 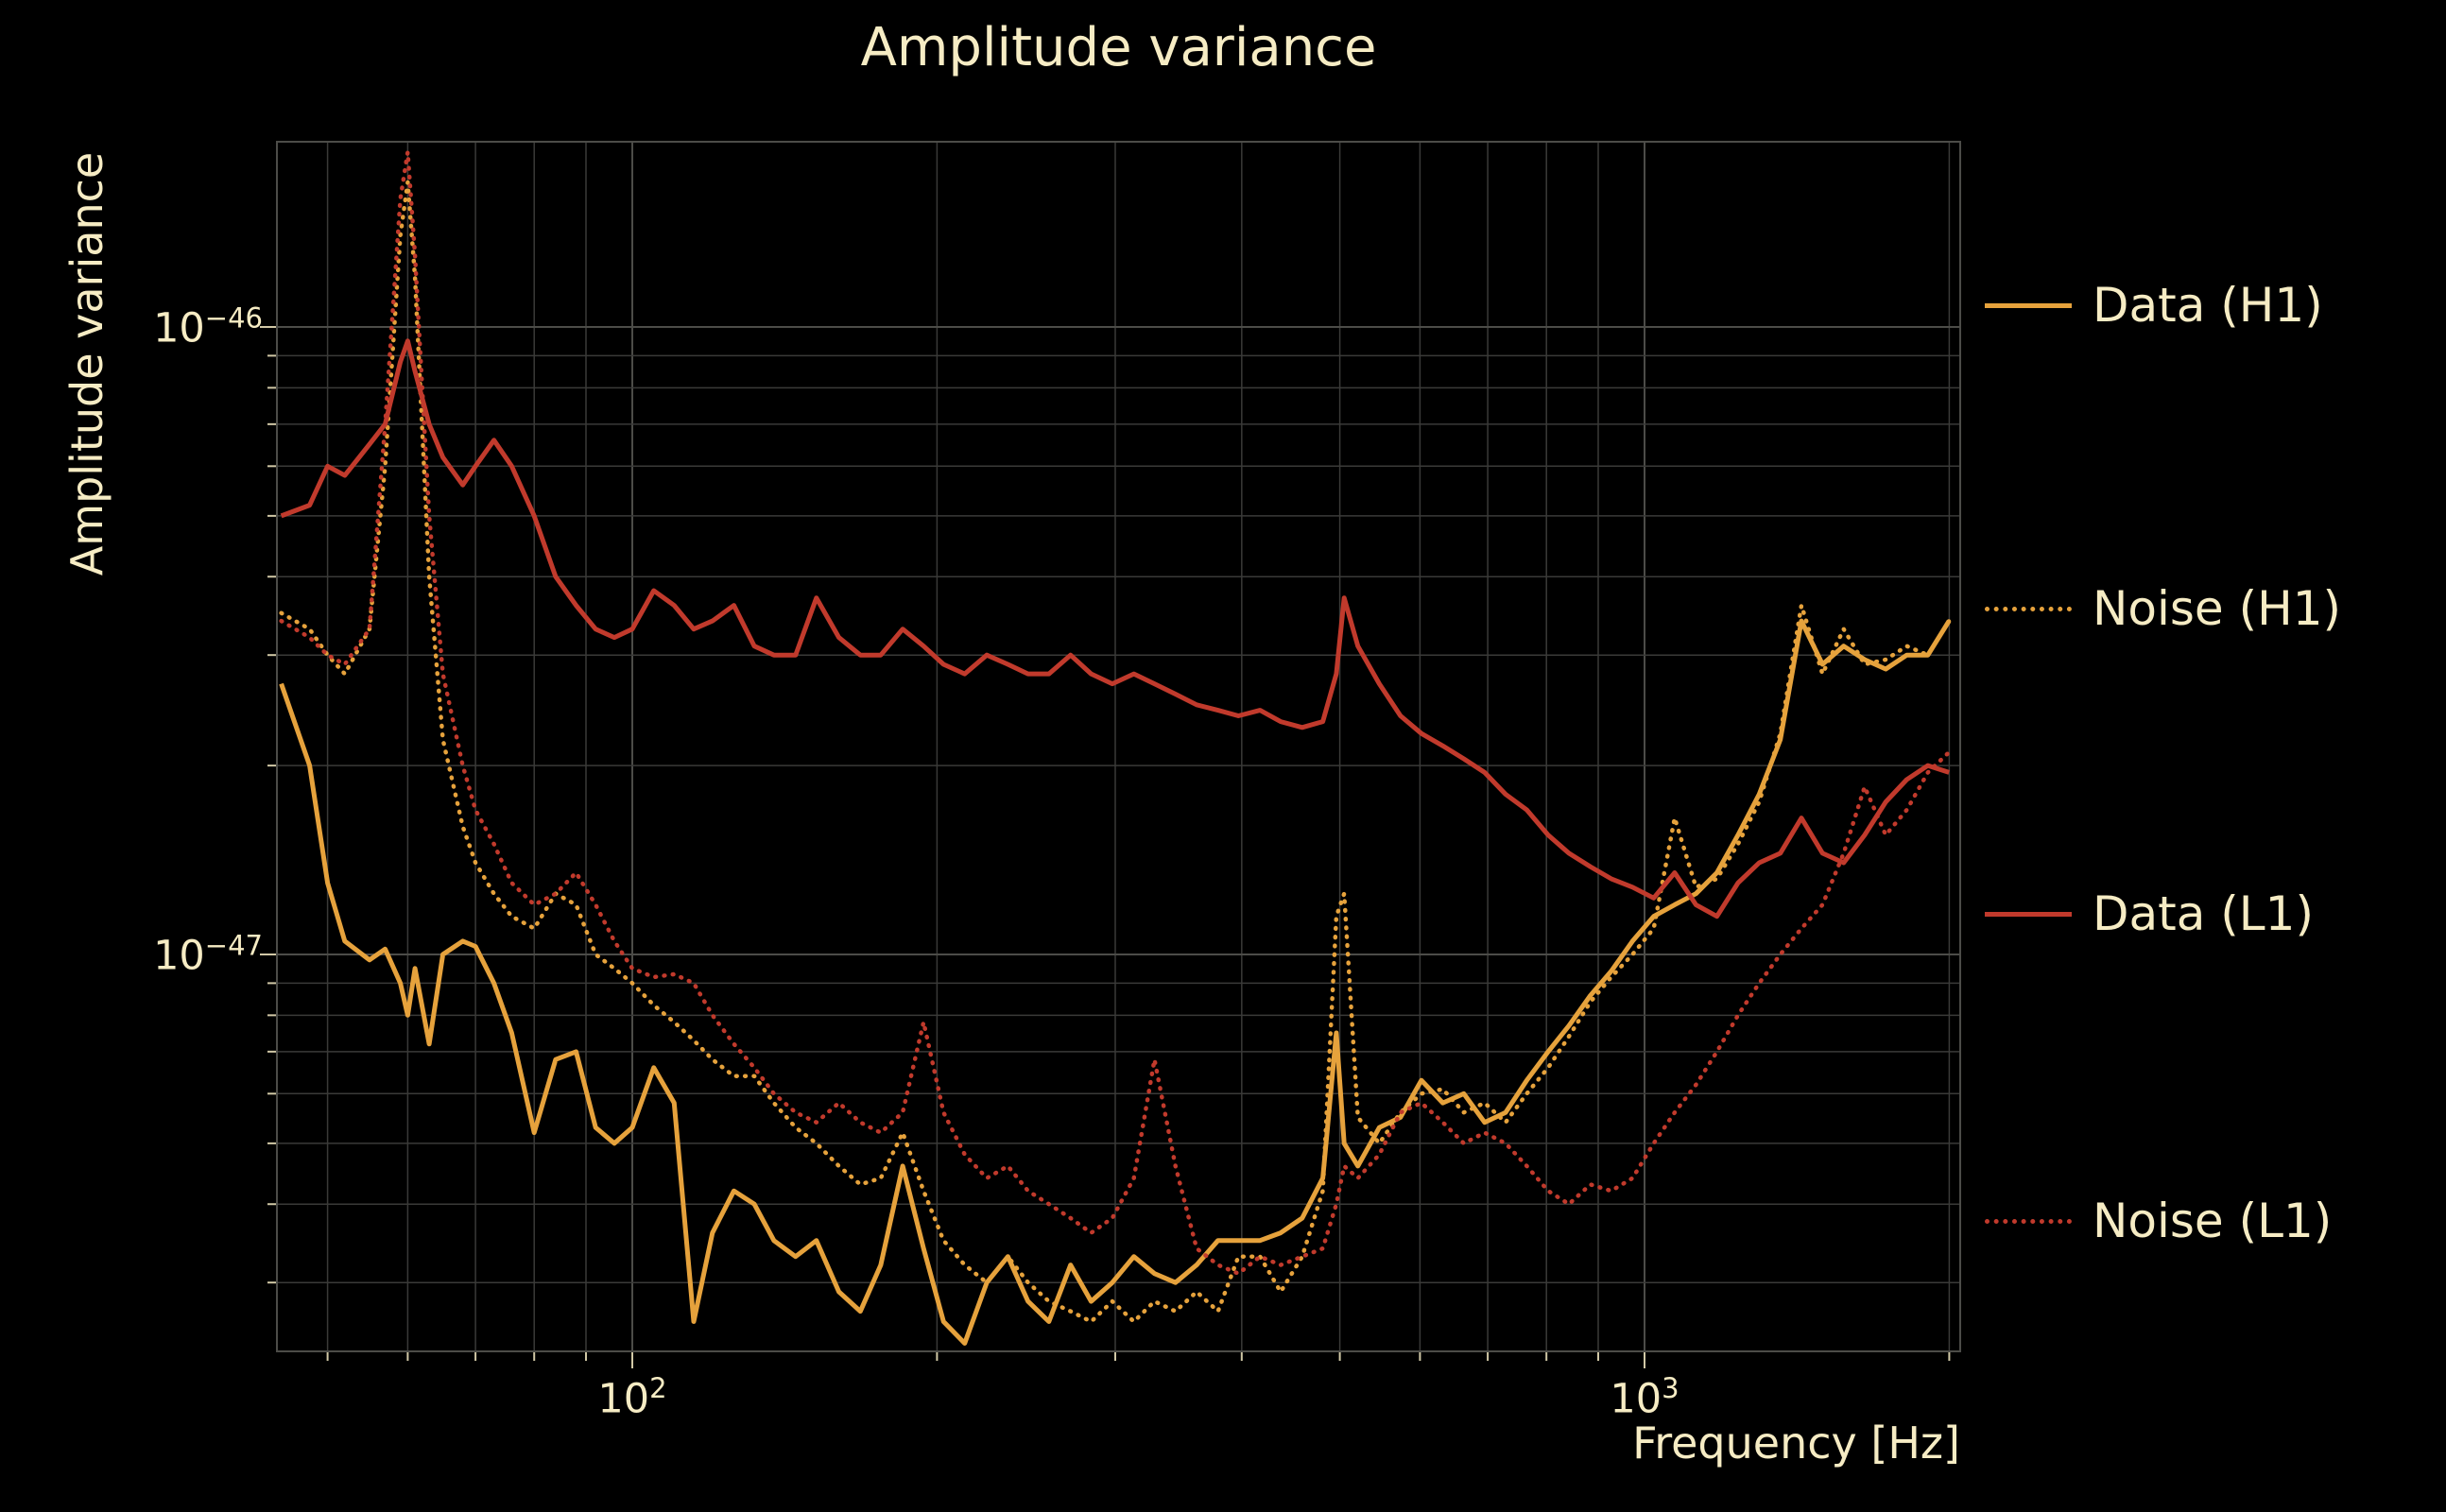 I want to click on legend-item-data-h1: Data (H1), so click(x=2154, y=305).